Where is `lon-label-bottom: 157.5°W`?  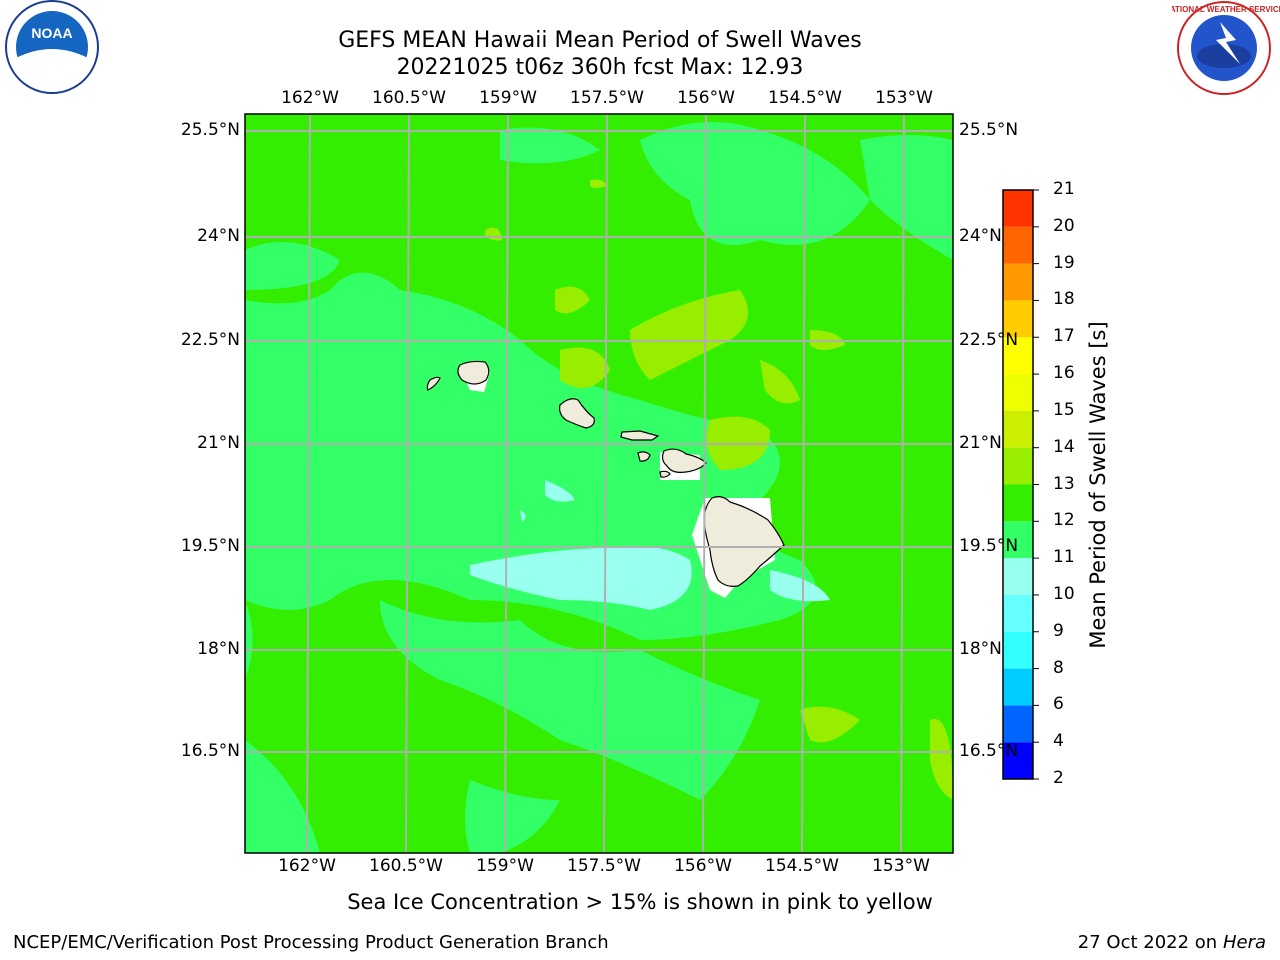 lon-label-bottom: 157.5°W is located at coordinates (604, 866).